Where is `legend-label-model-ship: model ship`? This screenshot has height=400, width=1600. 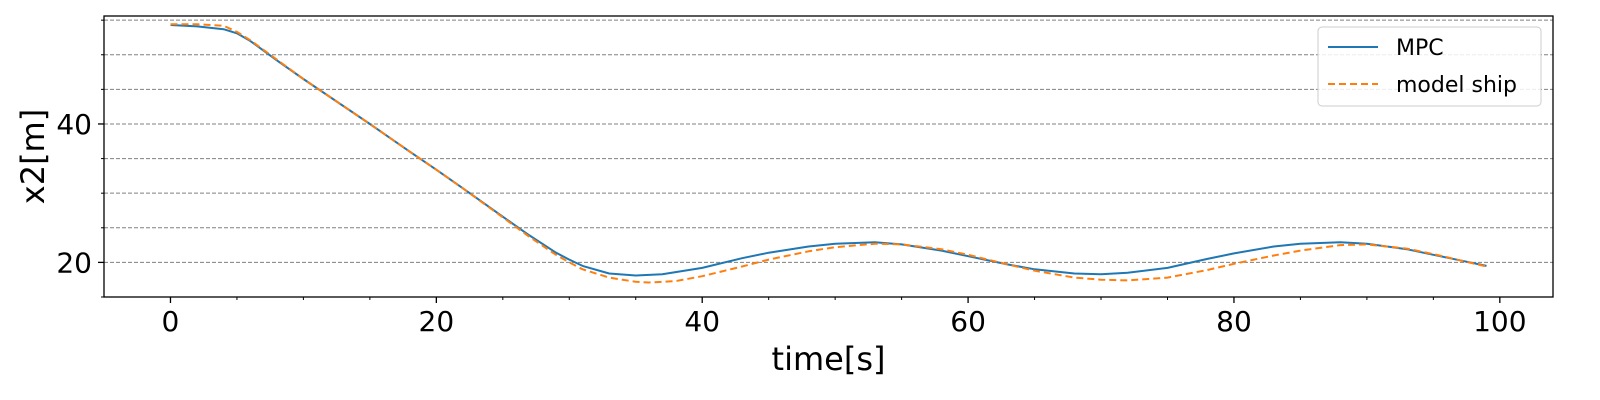
legend-label-model-ship: model ship is located at coordinates (1456, 85).